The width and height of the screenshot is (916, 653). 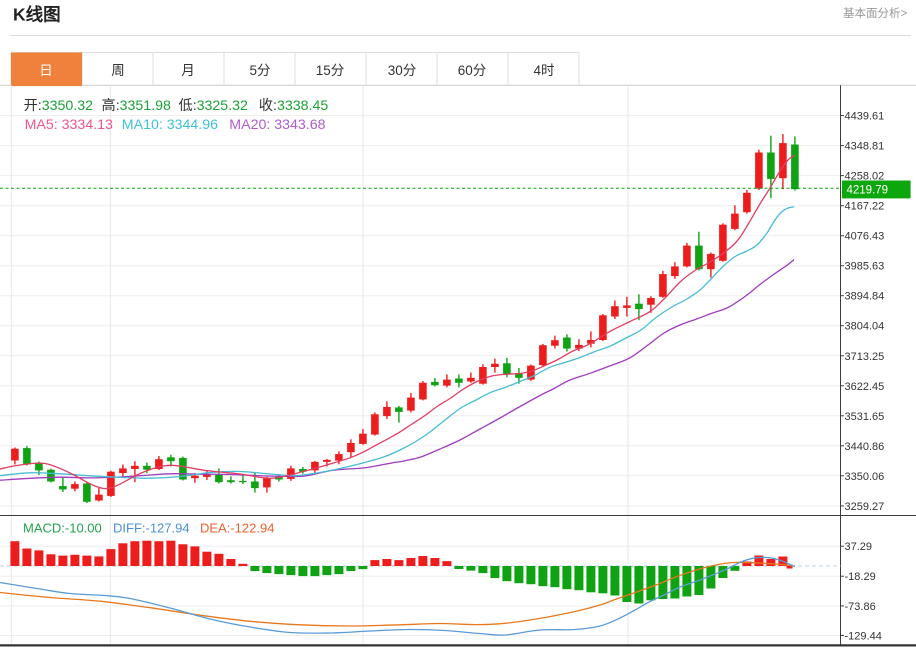 What do you see at coordinates (865, 207) in the screenshot?
I see `svg-text: 4167.22` at bounding box center [865, 207].